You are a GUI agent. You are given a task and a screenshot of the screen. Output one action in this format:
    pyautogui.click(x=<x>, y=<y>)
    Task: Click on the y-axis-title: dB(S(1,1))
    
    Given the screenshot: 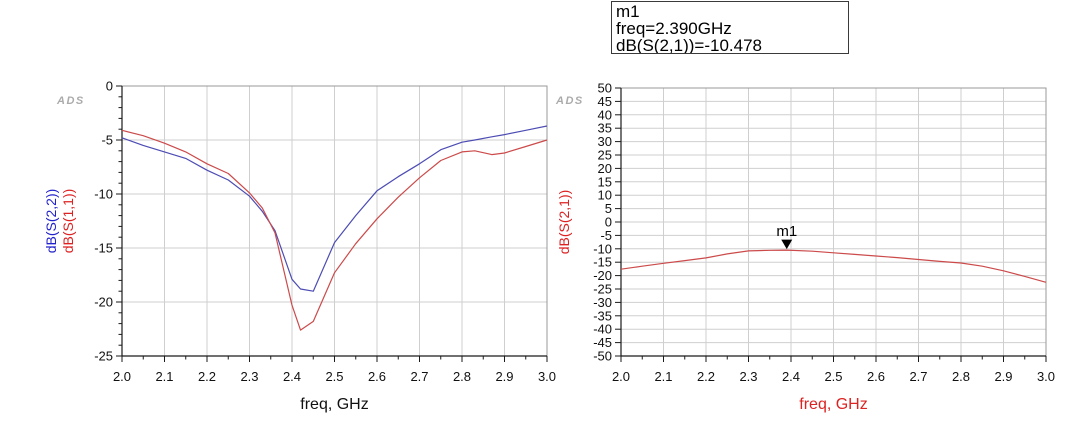 What is the action you would take?
    pyautogui.click(x=68, y=221)
    